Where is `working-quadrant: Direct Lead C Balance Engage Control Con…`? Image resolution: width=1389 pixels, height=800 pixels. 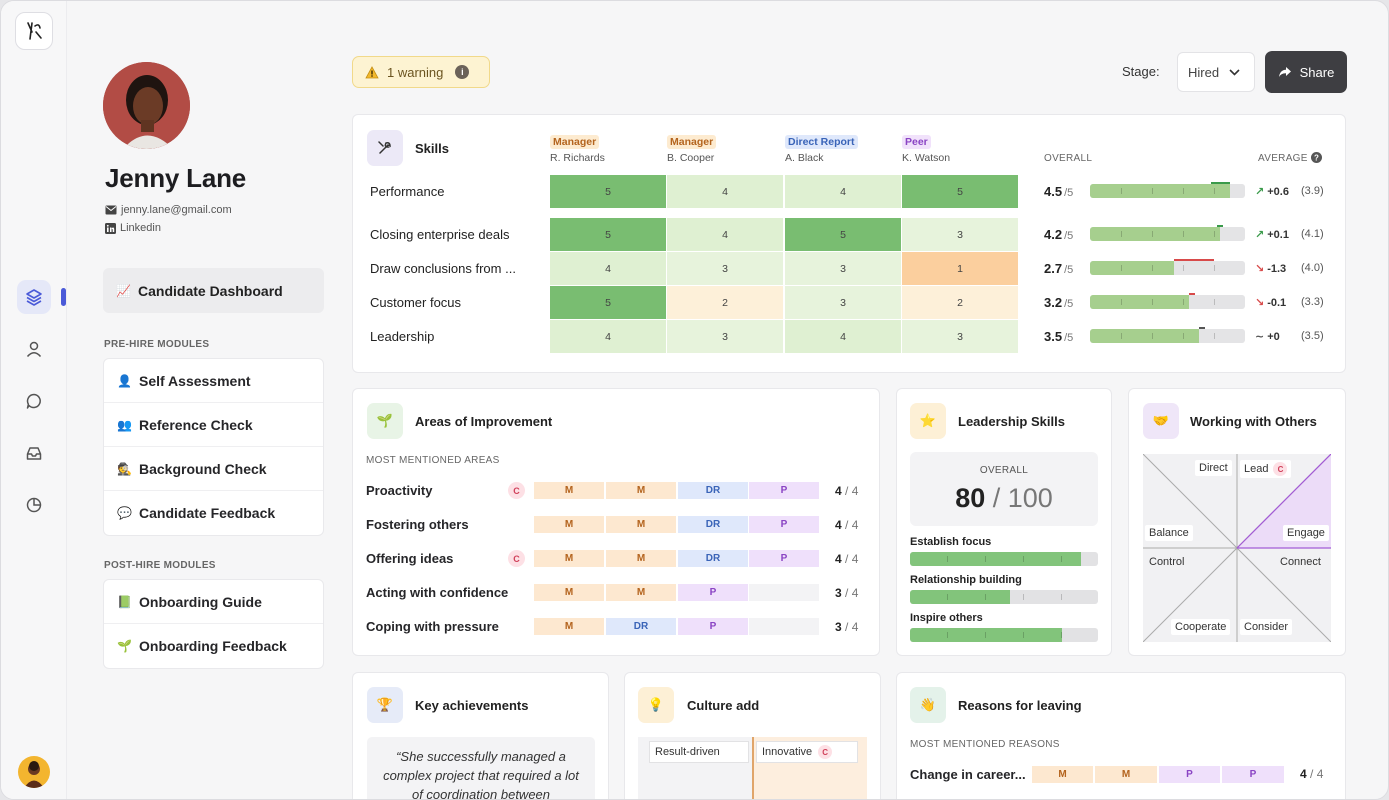
working-quadrant: Direct Lead C Balance Engage Control Con… is located at coordinates (1237, 548).